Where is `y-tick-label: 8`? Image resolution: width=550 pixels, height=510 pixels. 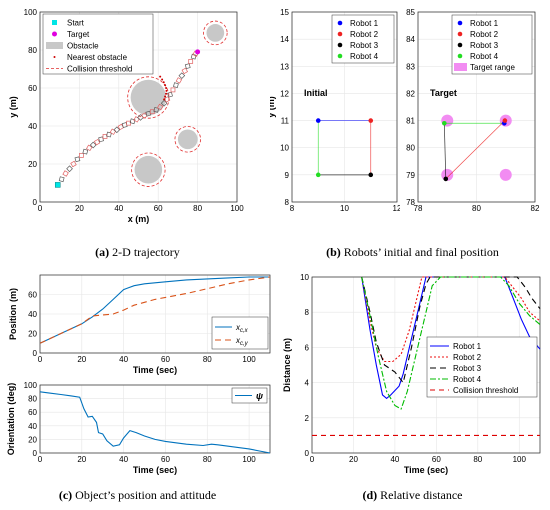 y-tick-label: 8 is located at coordinates (287, 202).